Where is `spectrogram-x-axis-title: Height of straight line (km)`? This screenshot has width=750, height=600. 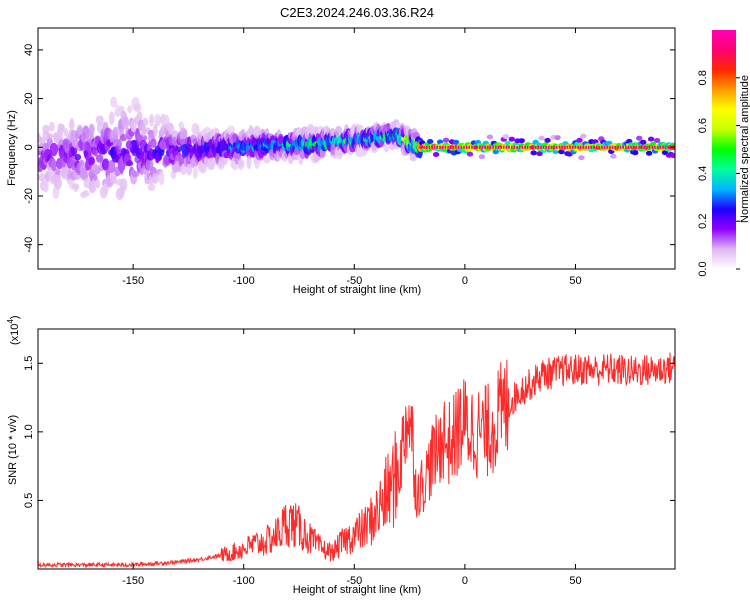
spectrogram-x-axis-title: Height of straight line (km) is located at coordinates (357, 290).